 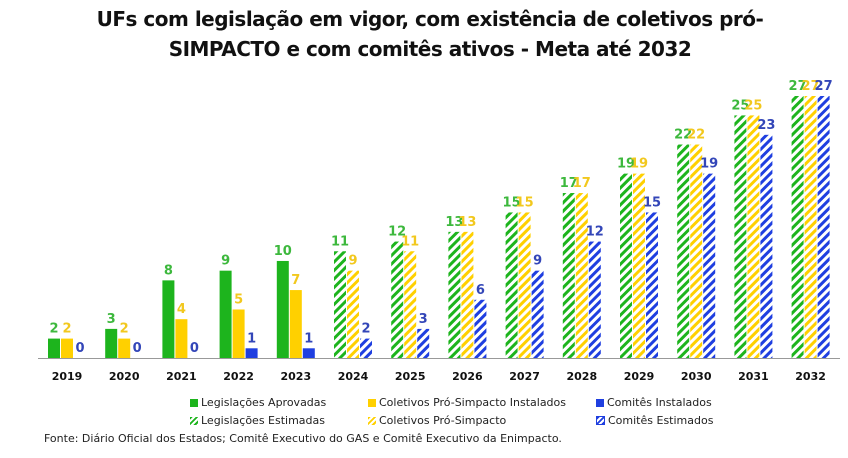 What do you see at coordinates (594, 299) in the screenshot?
I see `bar-estimated-2-2028` at bounding box center [594, 299].